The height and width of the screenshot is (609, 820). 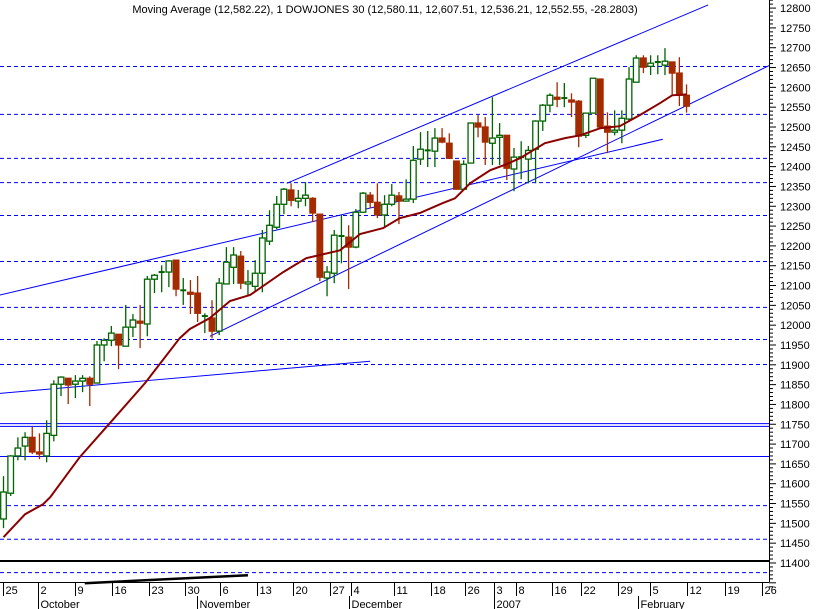 I want to click on y-tick-label: 12200, so click(x=795, y=247).